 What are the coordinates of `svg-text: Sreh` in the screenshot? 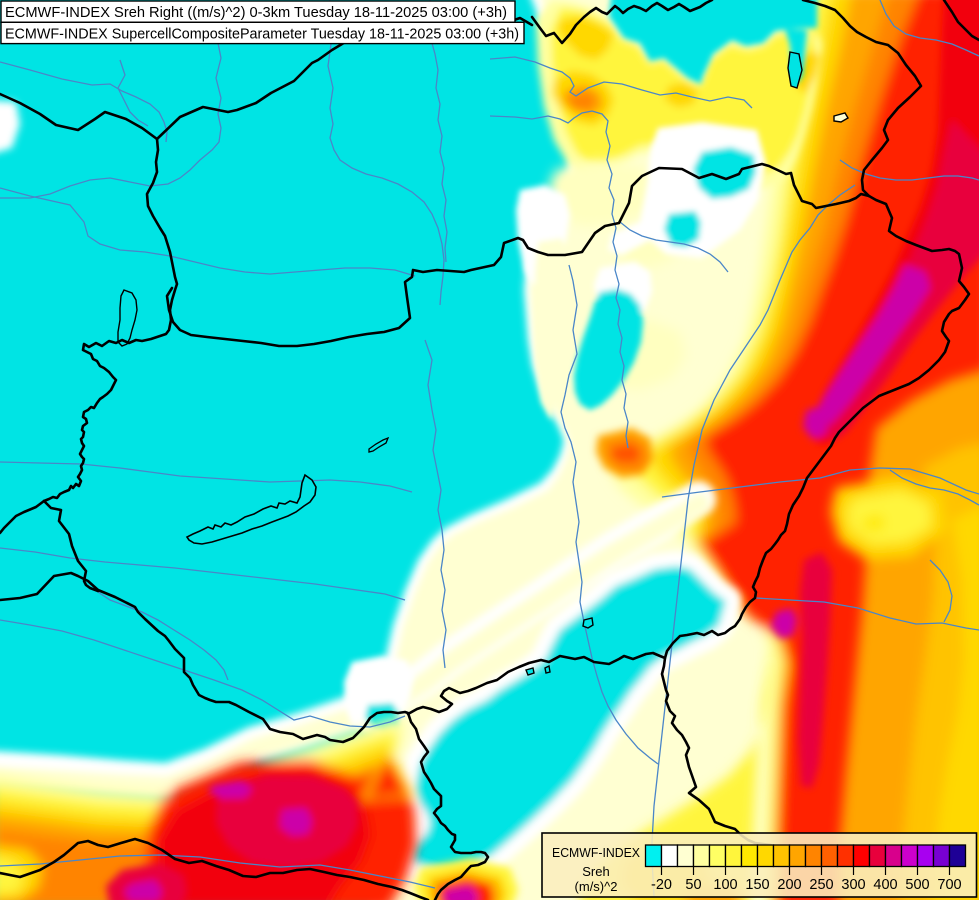 It's located at (595, 871).